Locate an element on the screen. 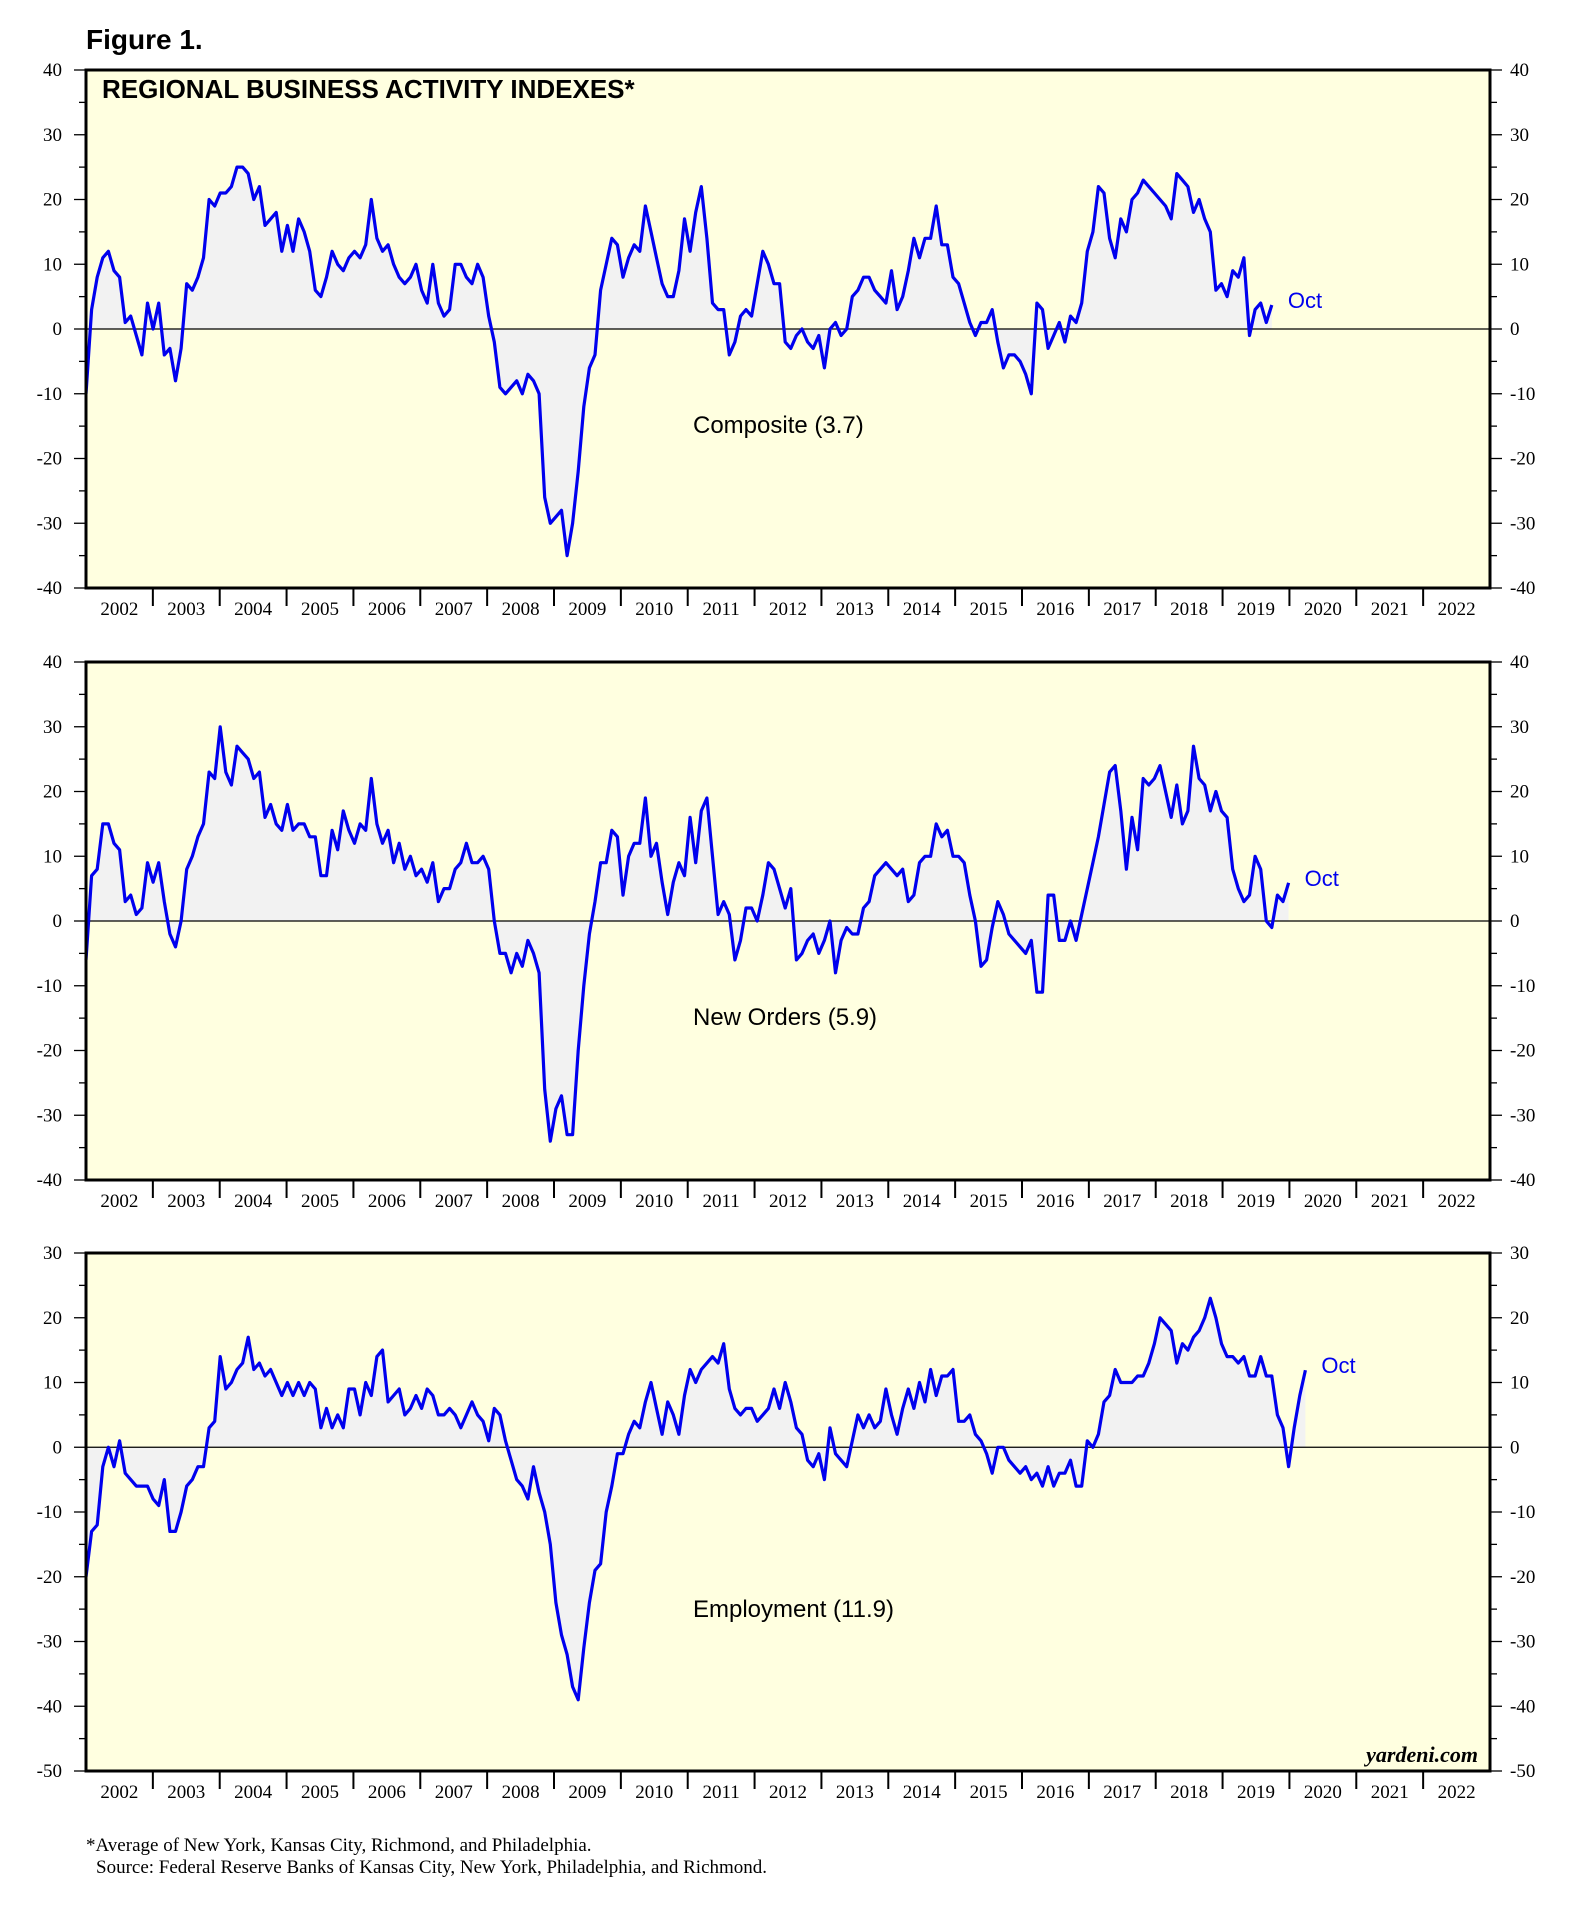  watermark: yardeni.com is located at coordinates (1420, 1754).